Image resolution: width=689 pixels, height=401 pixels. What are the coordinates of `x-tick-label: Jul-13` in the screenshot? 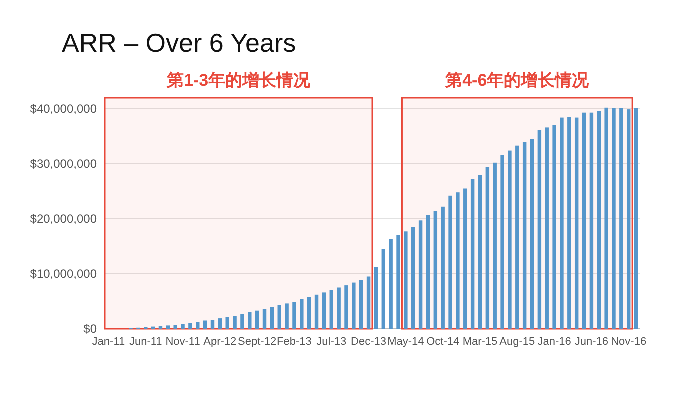 It's located at (331, 342).